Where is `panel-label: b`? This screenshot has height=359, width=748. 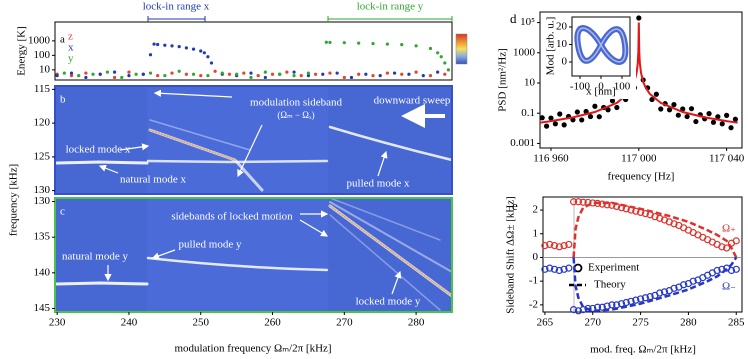
panel-label: b is located at coordinates (63, 100).